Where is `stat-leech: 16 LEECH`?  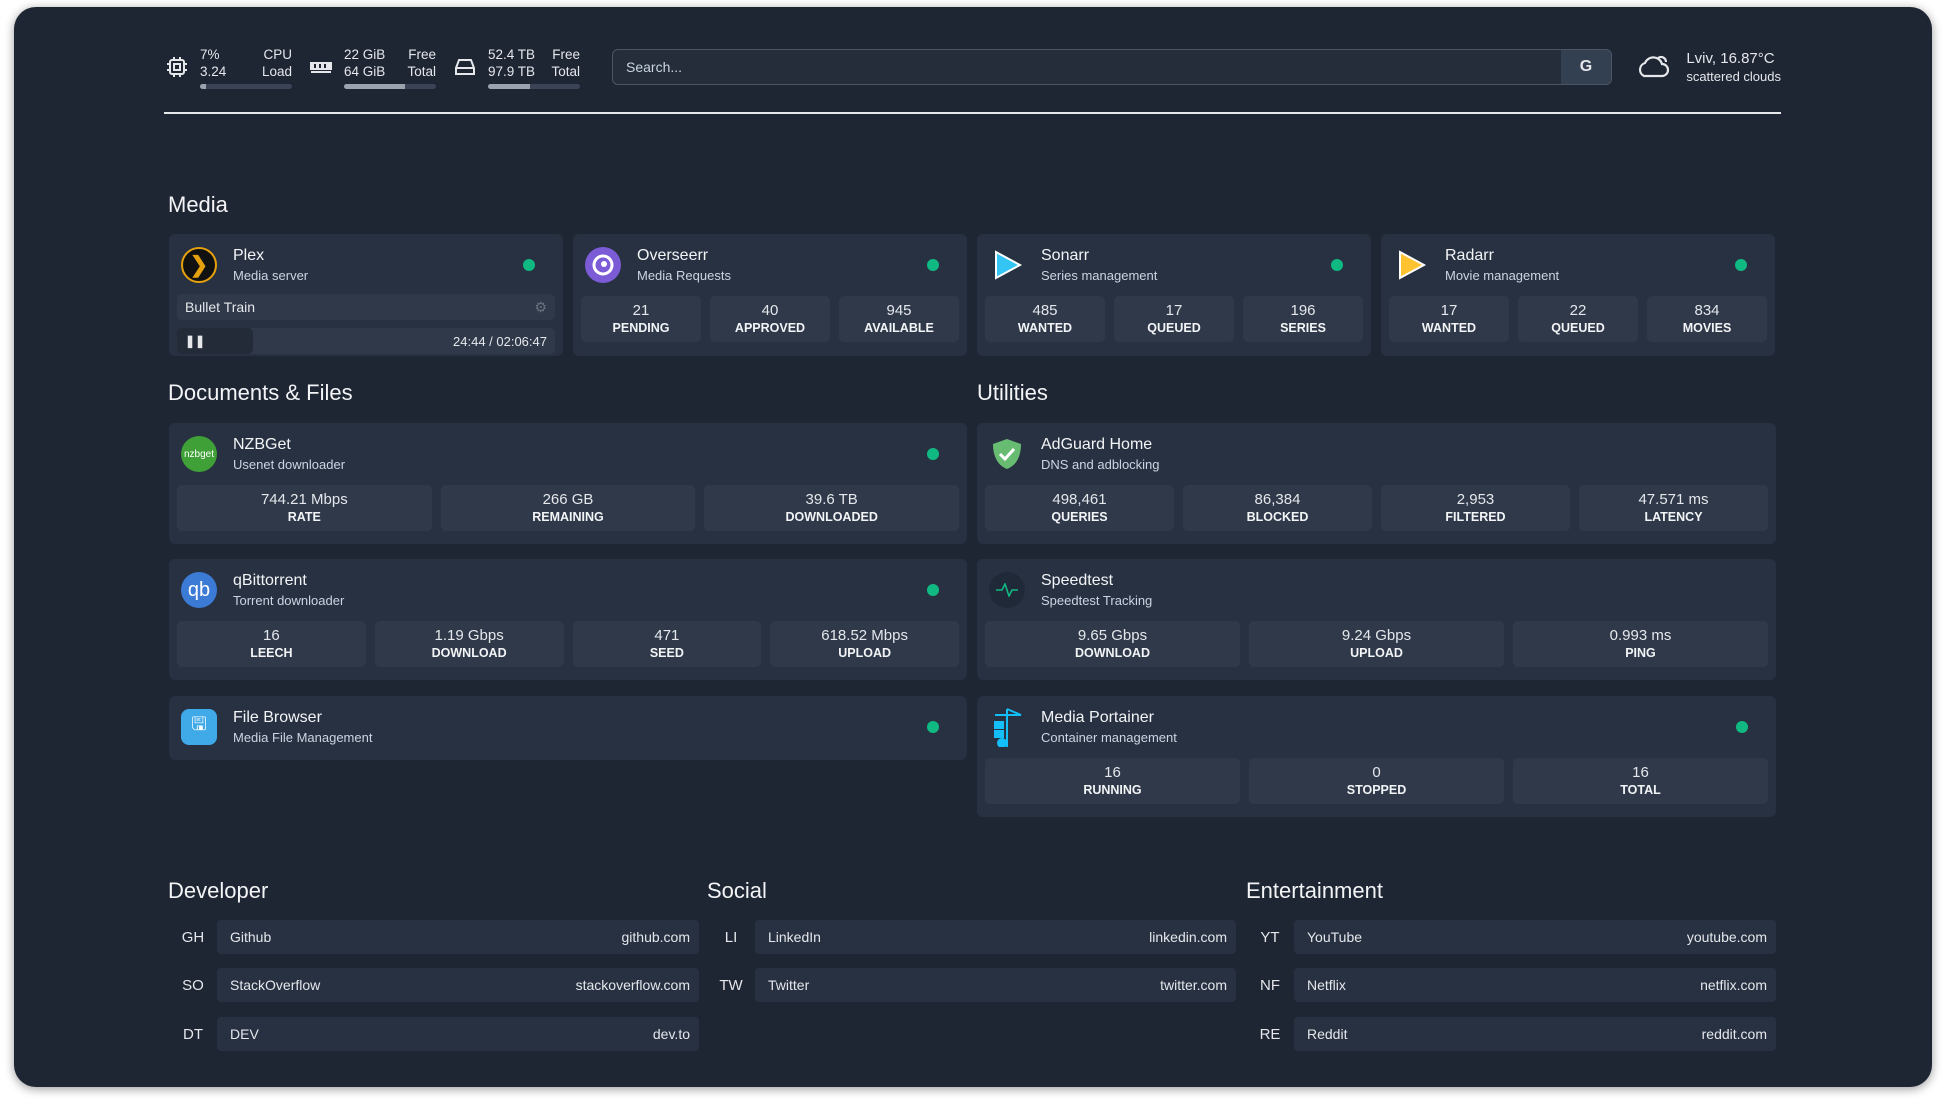 stat-leech: 16 LEECH is located at coordinates (271, 644).